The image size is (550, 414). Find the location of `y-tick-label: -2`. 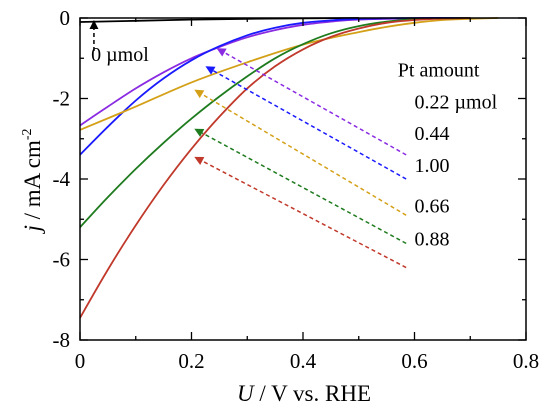

y-tick-label: -2 is located at coordinates (62, 99).